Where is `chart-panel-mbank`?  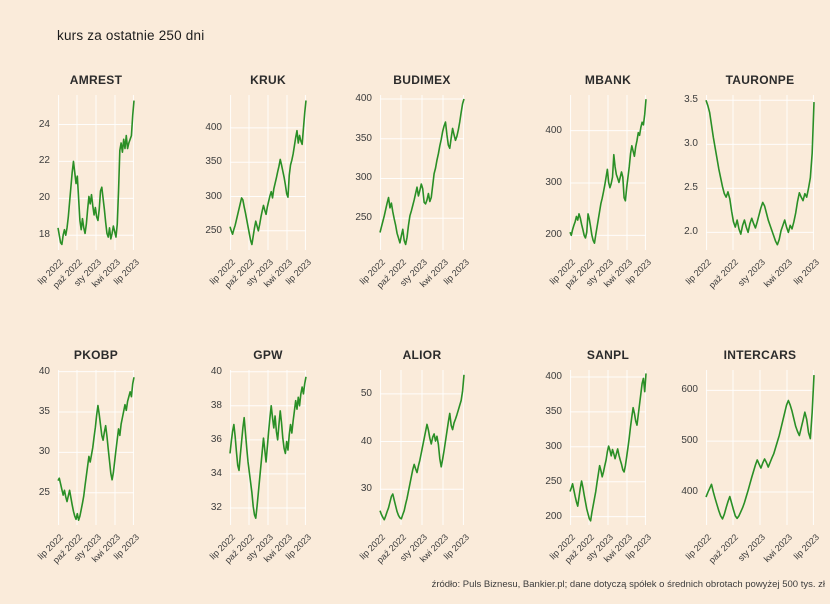
chart-panel-mbank is located at coordinates (608, 172).